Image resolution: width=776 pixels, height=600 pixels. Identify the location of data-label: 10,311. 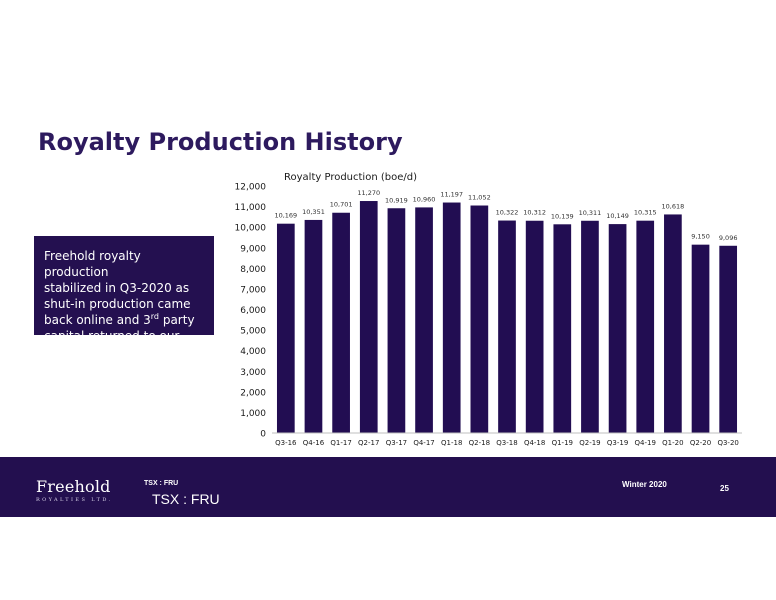
(590, 213).